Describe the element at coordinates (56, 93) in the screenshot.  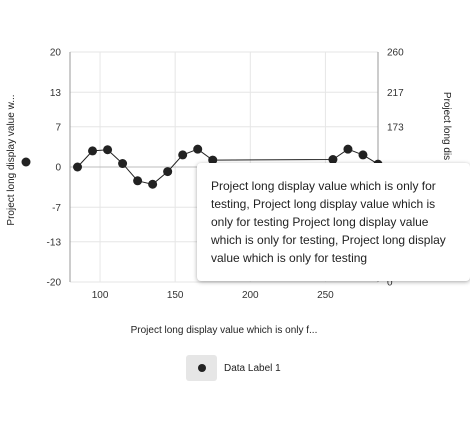
I see `y-tick-label: 13` at that location.